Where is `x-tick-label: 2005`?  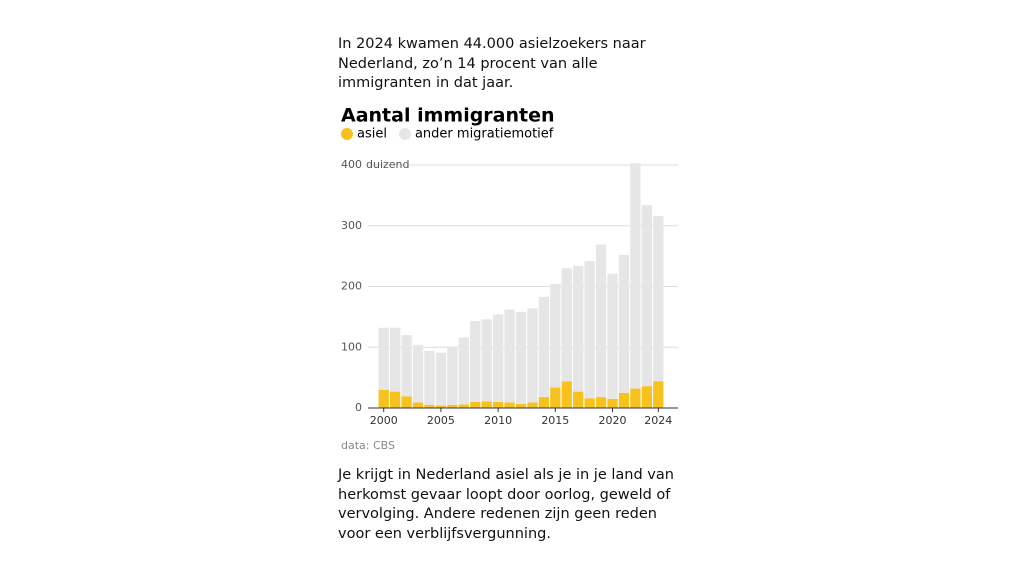
x-tick-label: 2005 is located at coordinates (441, 420).